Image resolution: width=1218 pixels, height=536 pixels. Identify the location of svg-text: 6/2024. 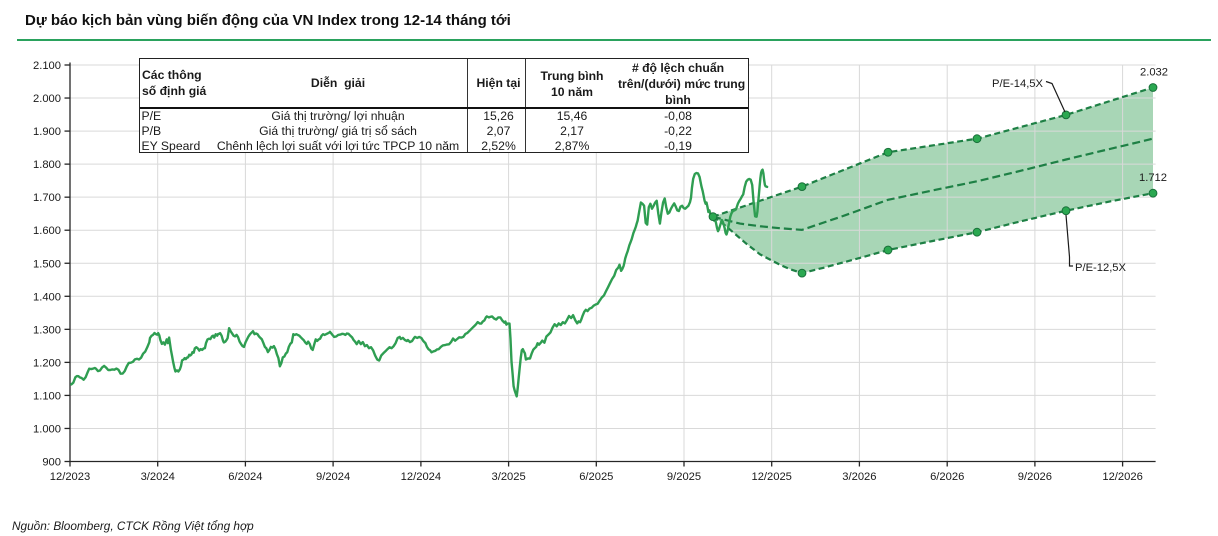
(245, 477).